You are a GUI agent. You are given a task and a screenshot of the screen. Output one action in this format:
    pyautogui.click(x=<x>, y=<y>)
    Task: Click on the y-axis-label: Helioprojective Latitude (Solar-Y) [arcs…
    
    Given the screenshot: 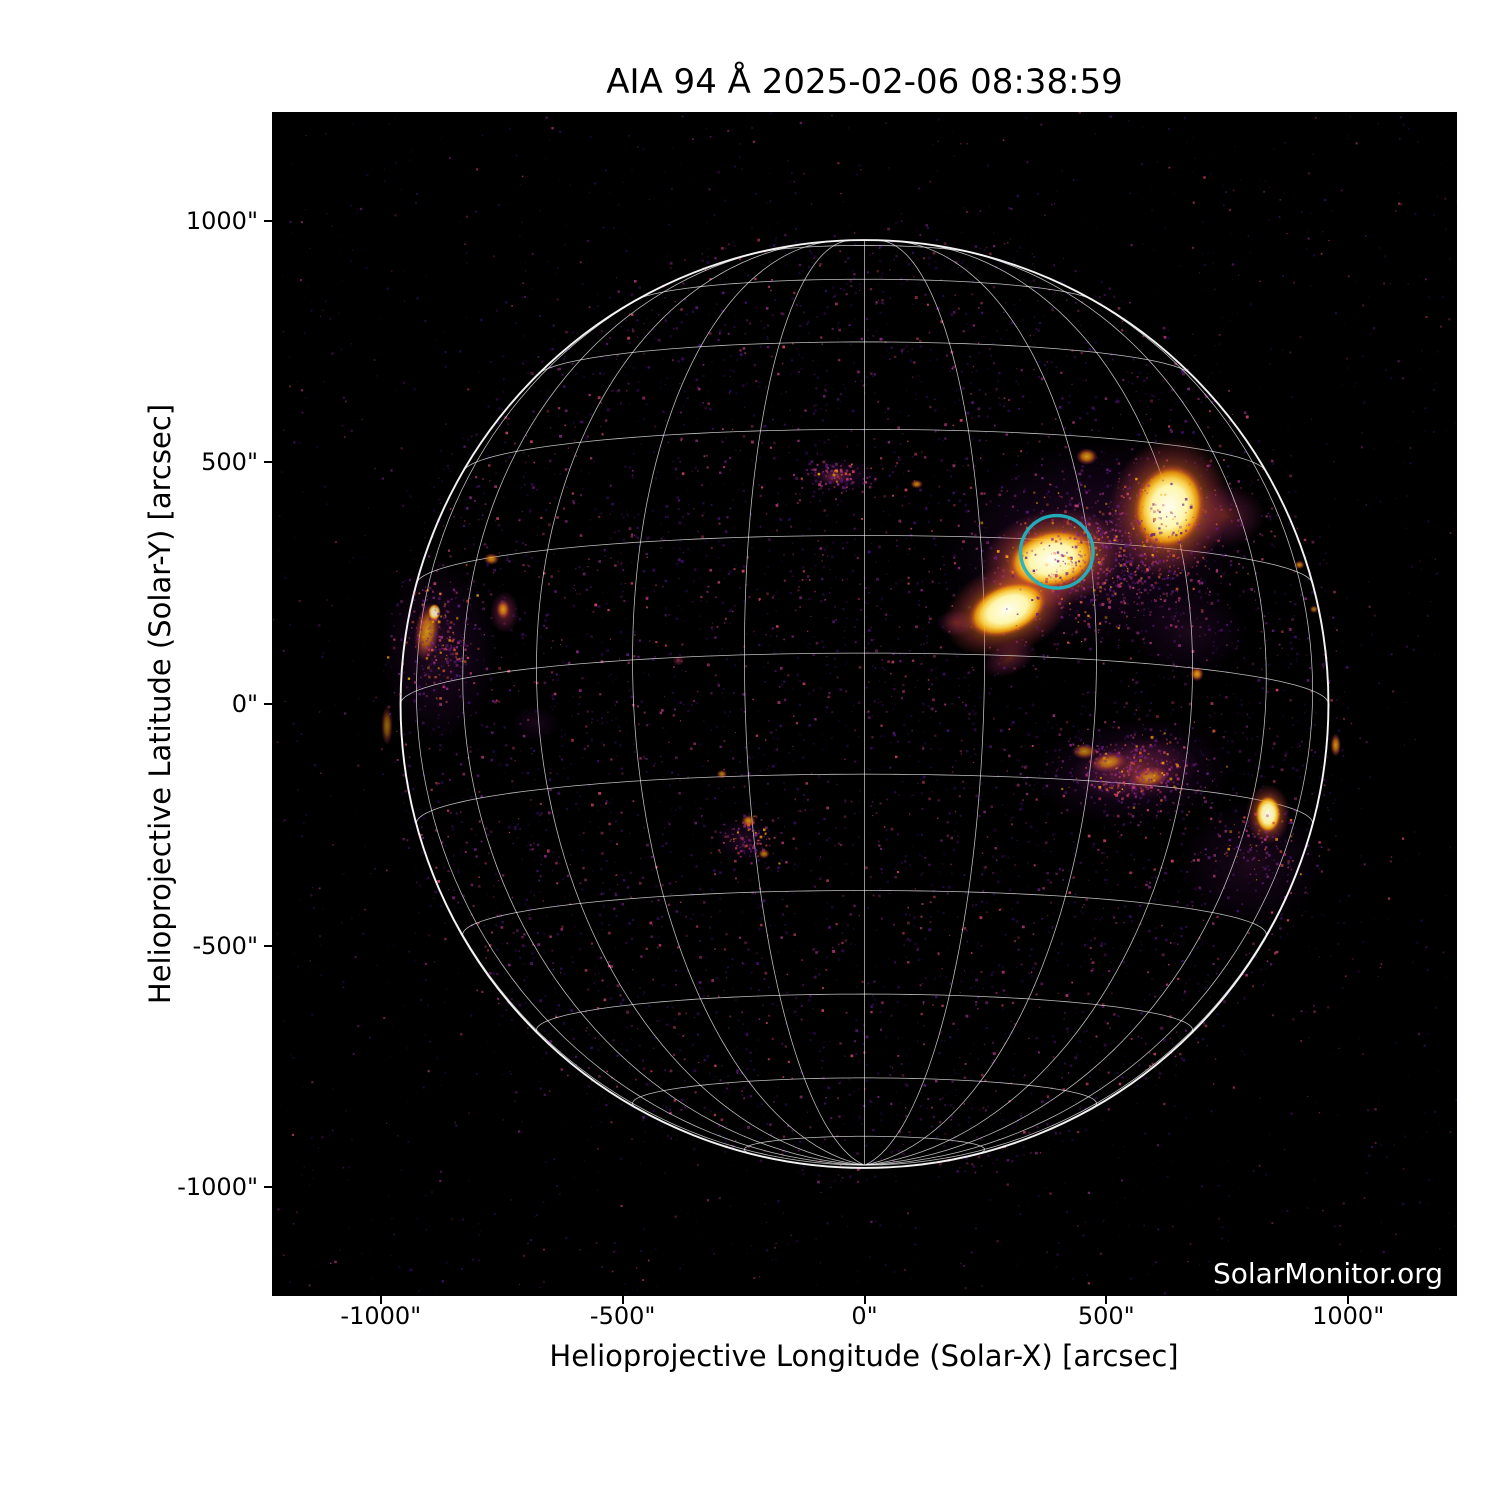 What is the action you would take?
    pyautogui.click(x=160, y=704)
    